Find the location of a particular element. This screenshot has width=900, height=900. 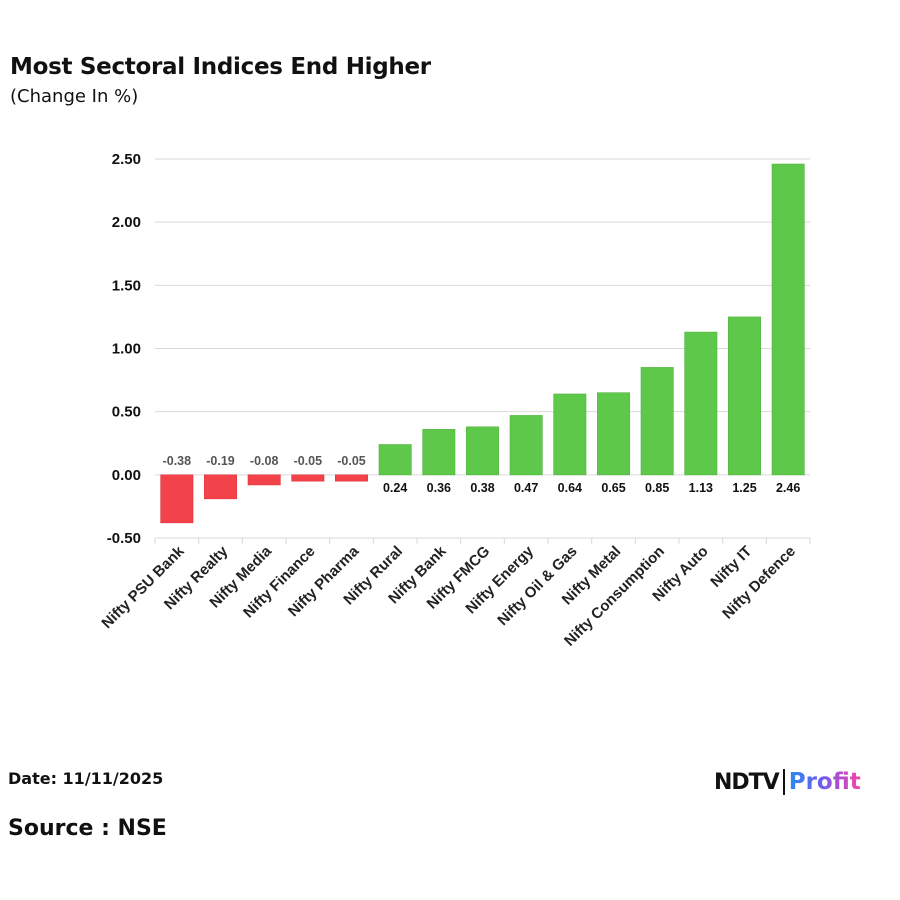

data-label: -0.19 is located at coordinates (220, 461).